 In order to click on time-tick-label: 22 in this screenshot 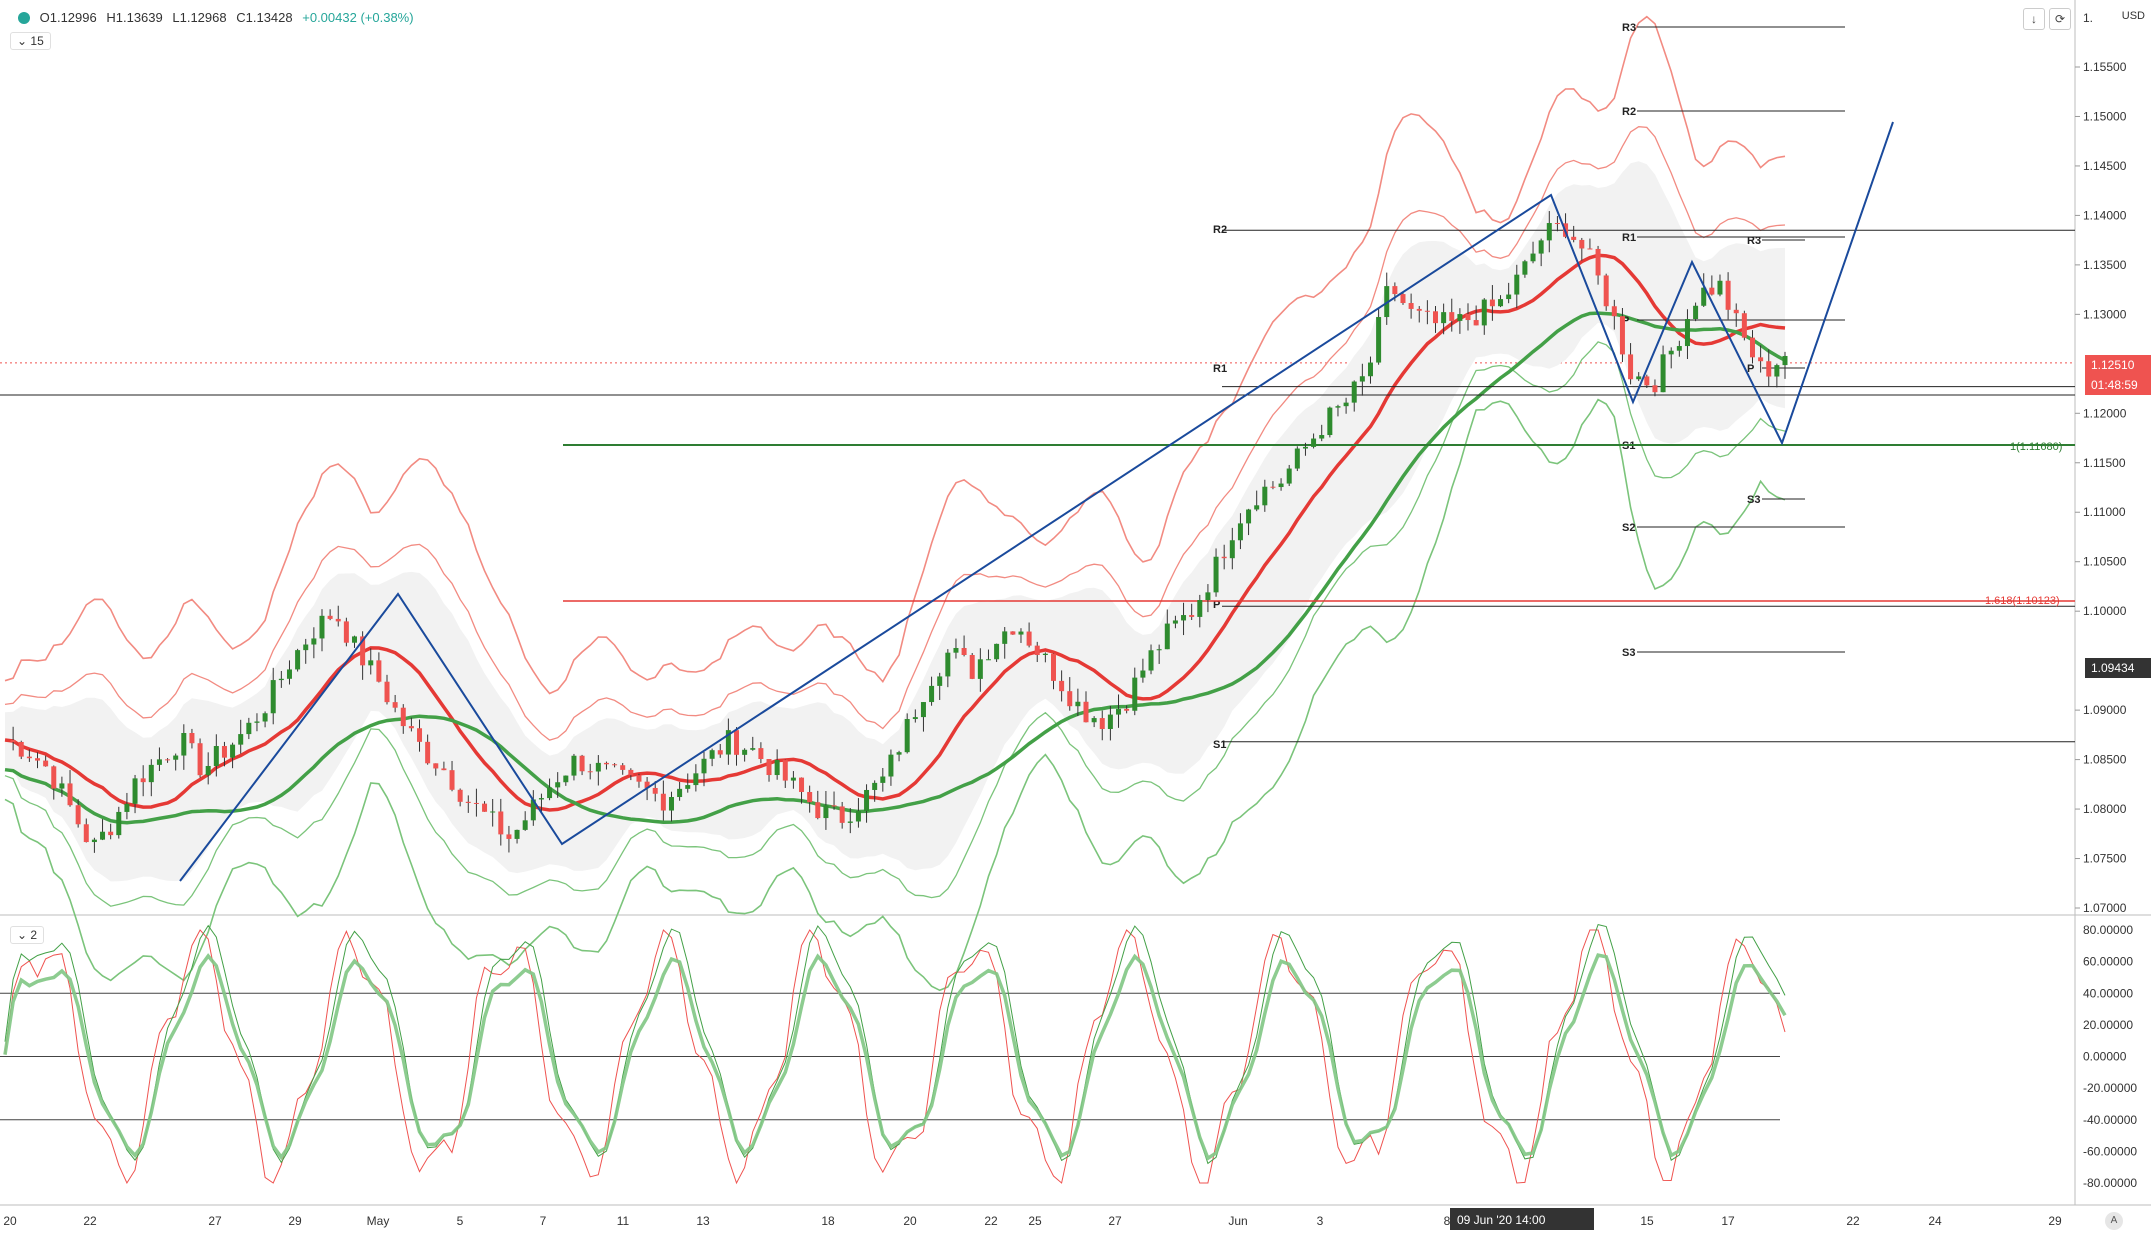, I will do `click(991, 1221)`.